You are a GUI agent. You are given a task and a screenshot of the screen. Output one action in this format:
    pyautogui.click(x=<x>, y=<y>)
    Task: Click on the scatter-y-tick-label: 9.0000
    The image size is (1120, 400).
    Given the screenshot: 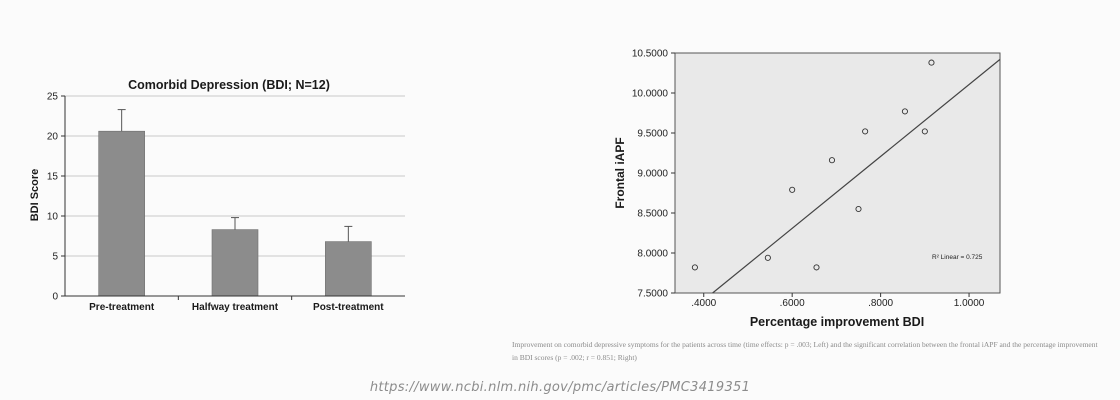 What is the action you would take?
    pyautogui.click(x=652, y=174)
    